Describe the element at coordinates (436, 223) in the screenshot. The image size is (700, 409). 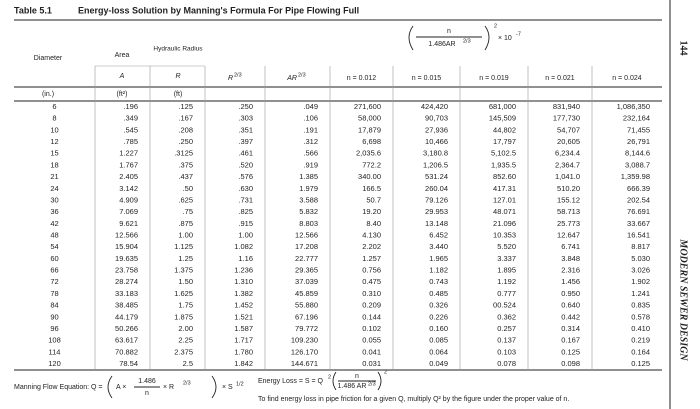
I see `cell: 13.148` at that location.